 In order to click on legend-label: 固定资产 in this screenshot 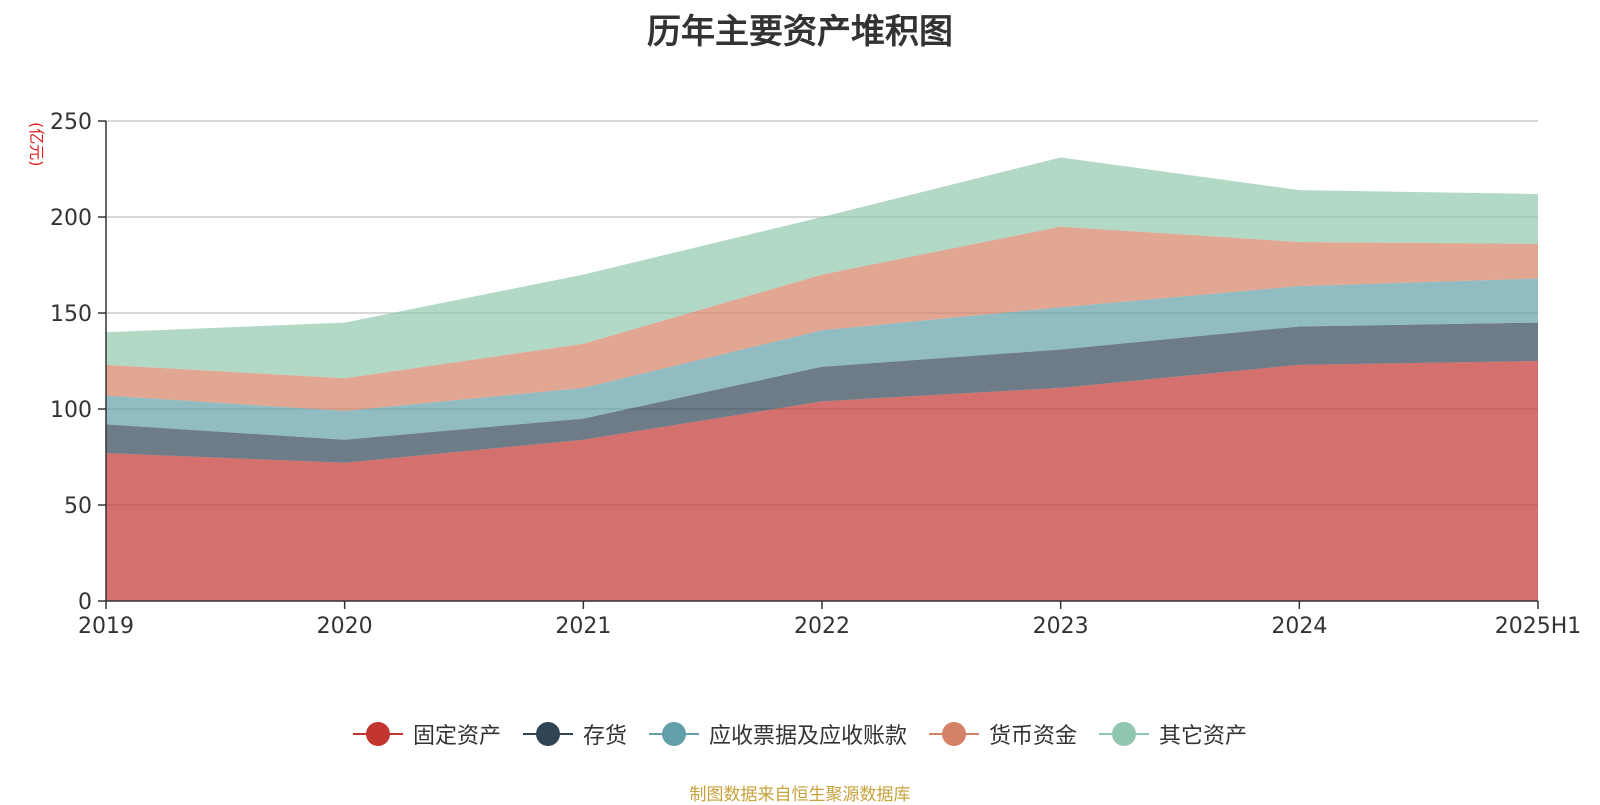, I will do `click(456, 736)`.